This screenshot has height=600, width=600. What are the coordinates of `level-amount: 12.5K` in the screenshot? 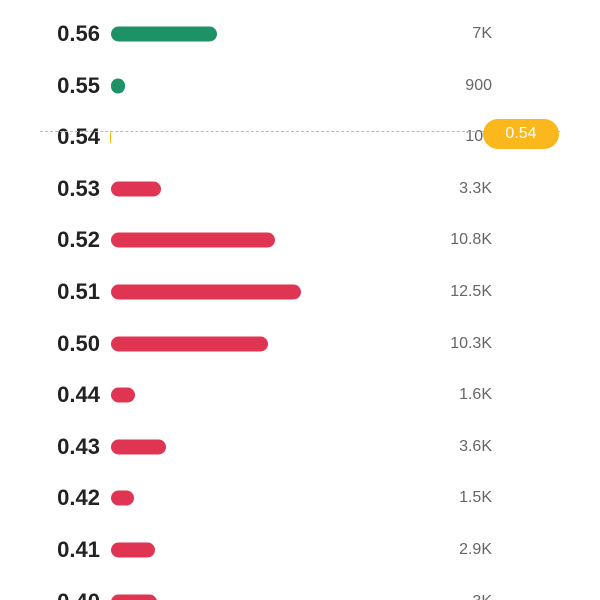 It's located at (471, 291).